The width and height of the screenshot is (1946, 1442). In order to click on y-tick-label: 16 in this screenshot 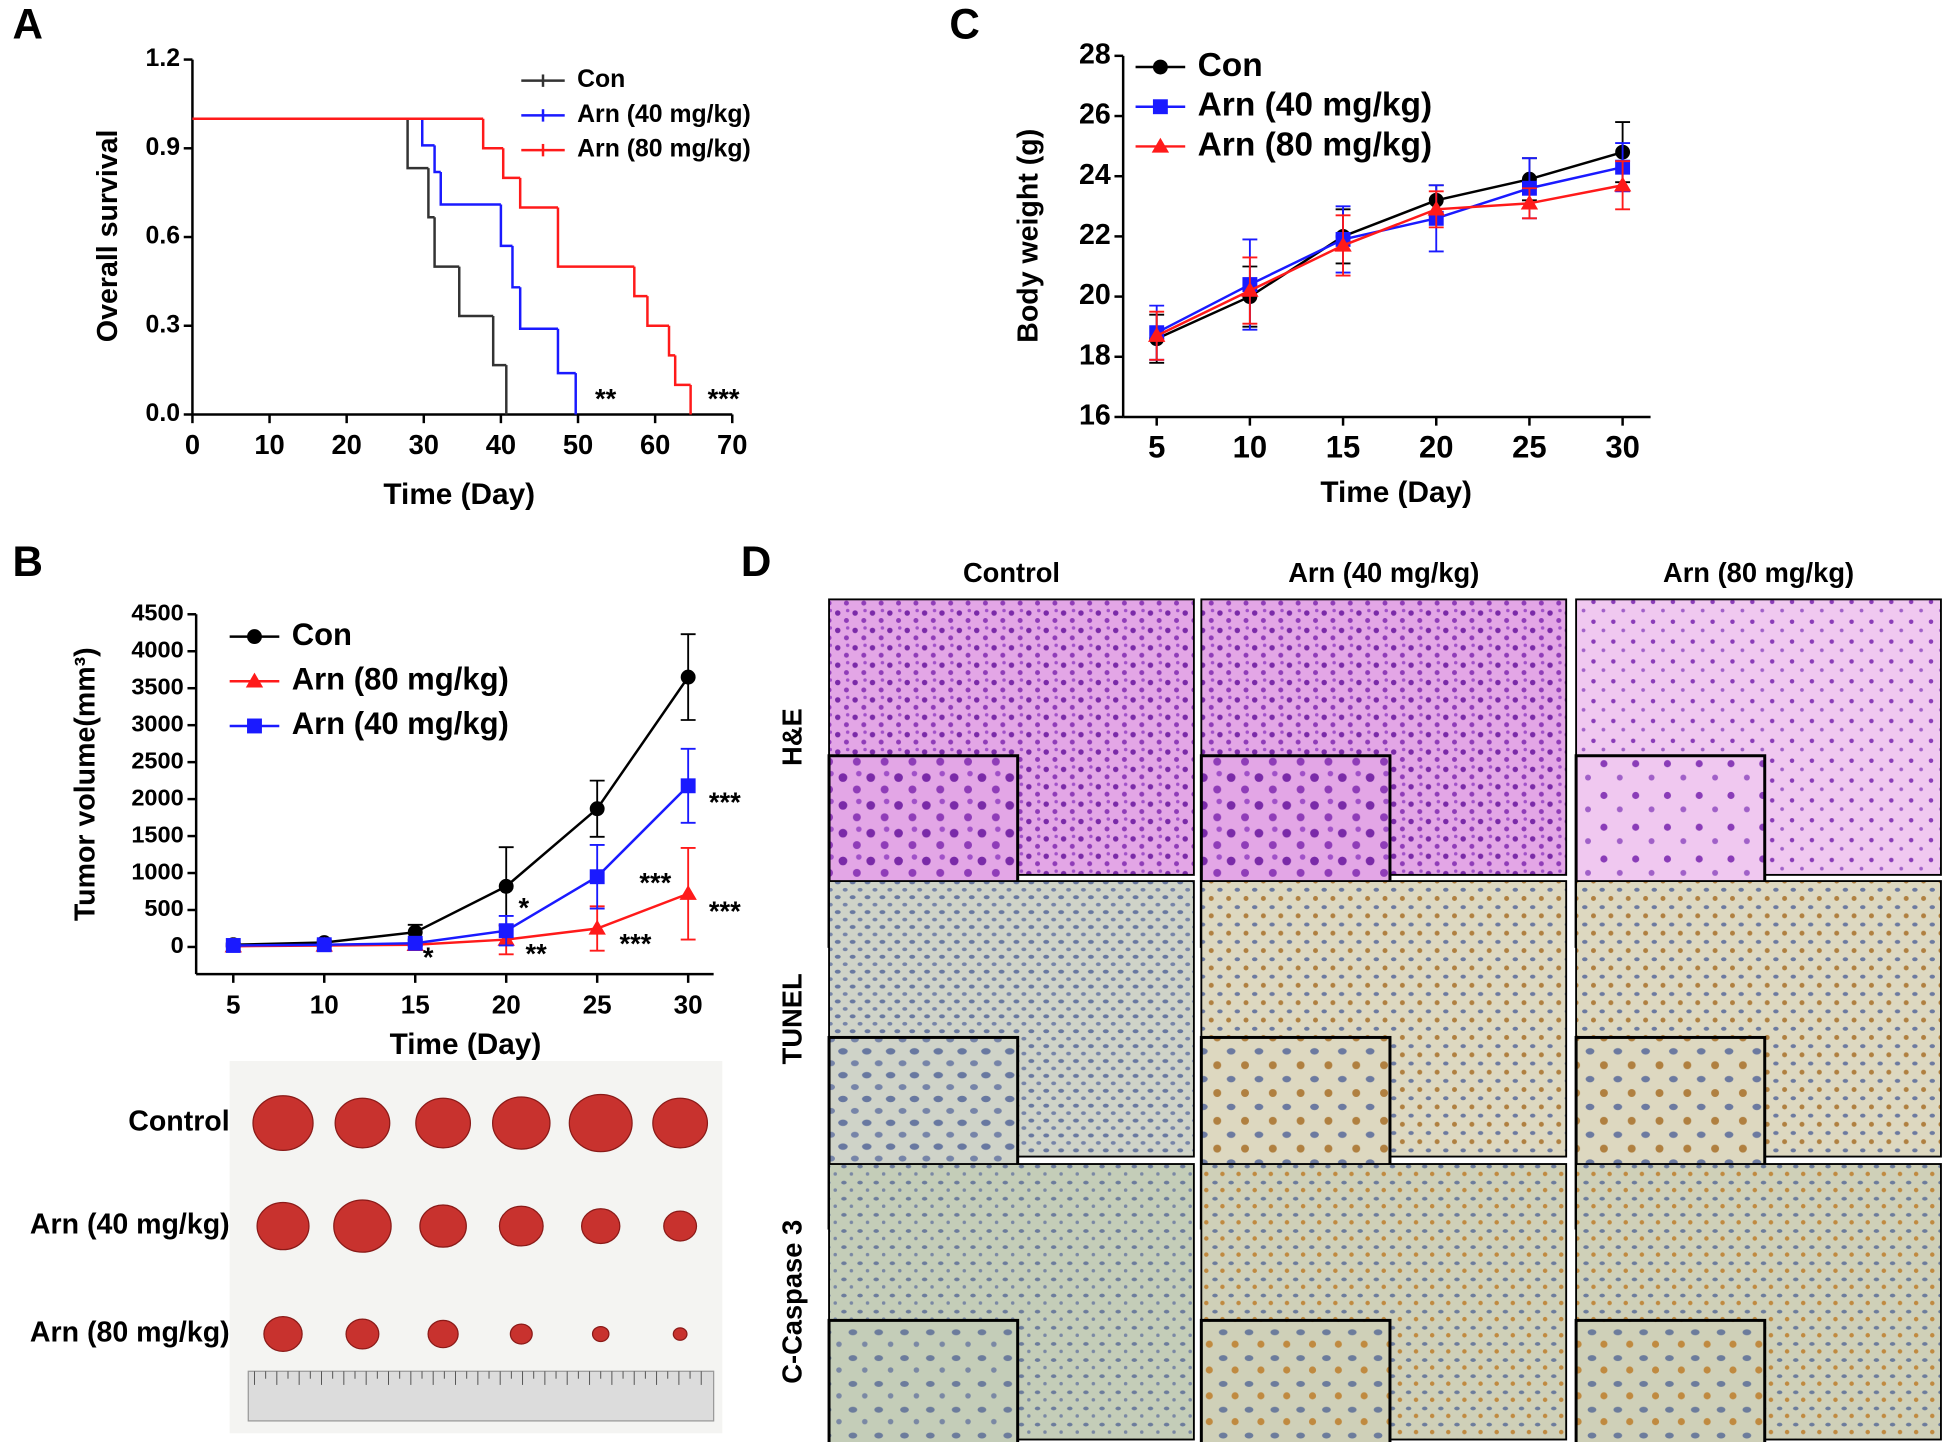, I will do `click(1095, 416)`.